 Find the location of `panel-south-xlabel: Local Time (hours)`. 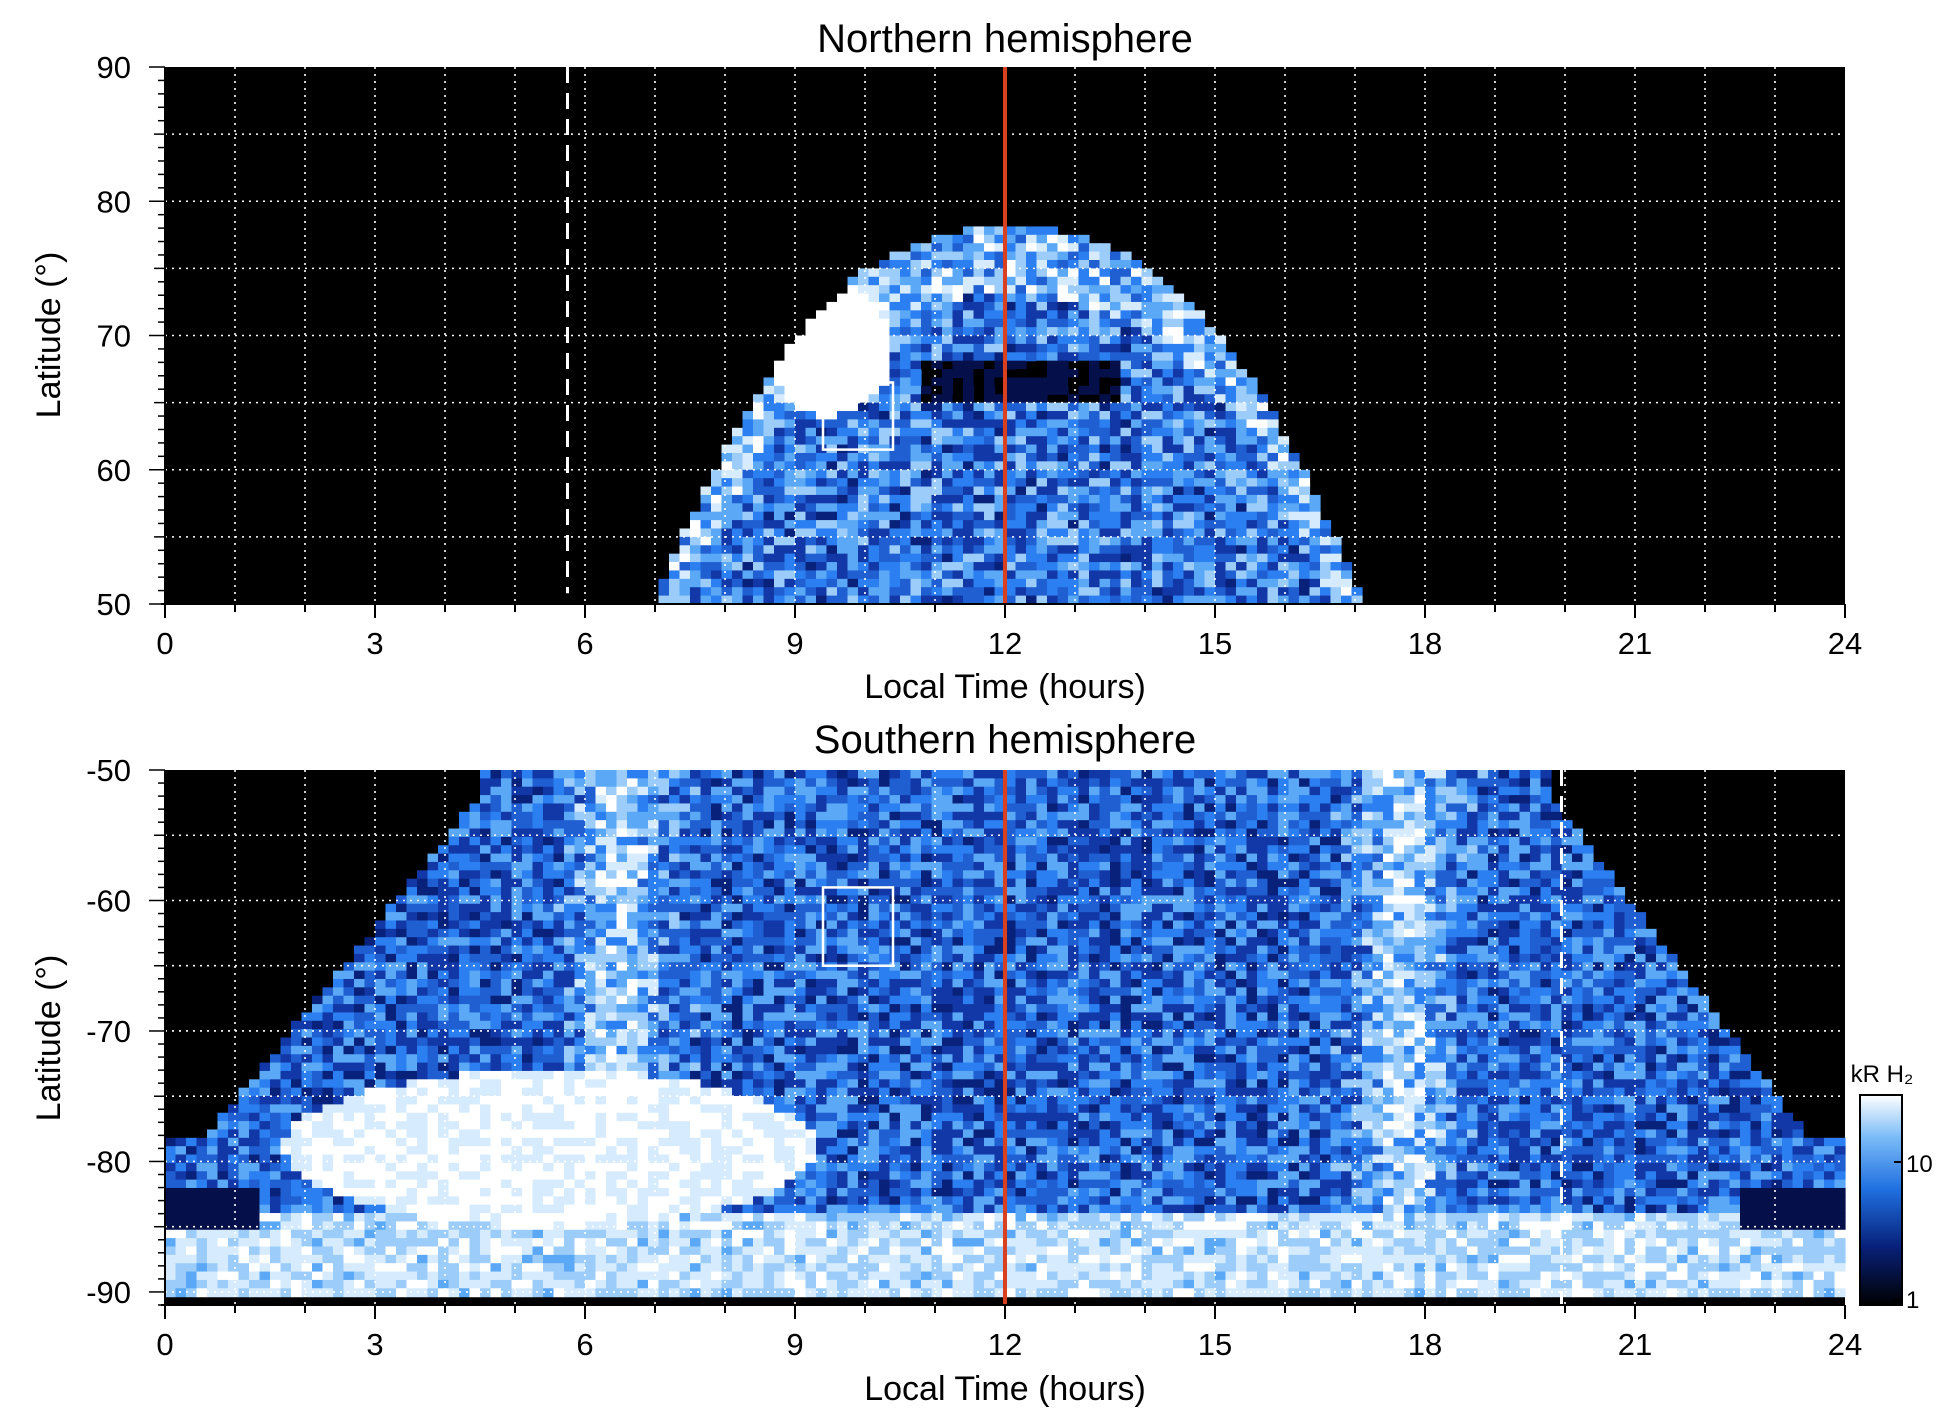

panel-south-xlabel: Local Time (hours) is located at coordinates (1005, 1389).